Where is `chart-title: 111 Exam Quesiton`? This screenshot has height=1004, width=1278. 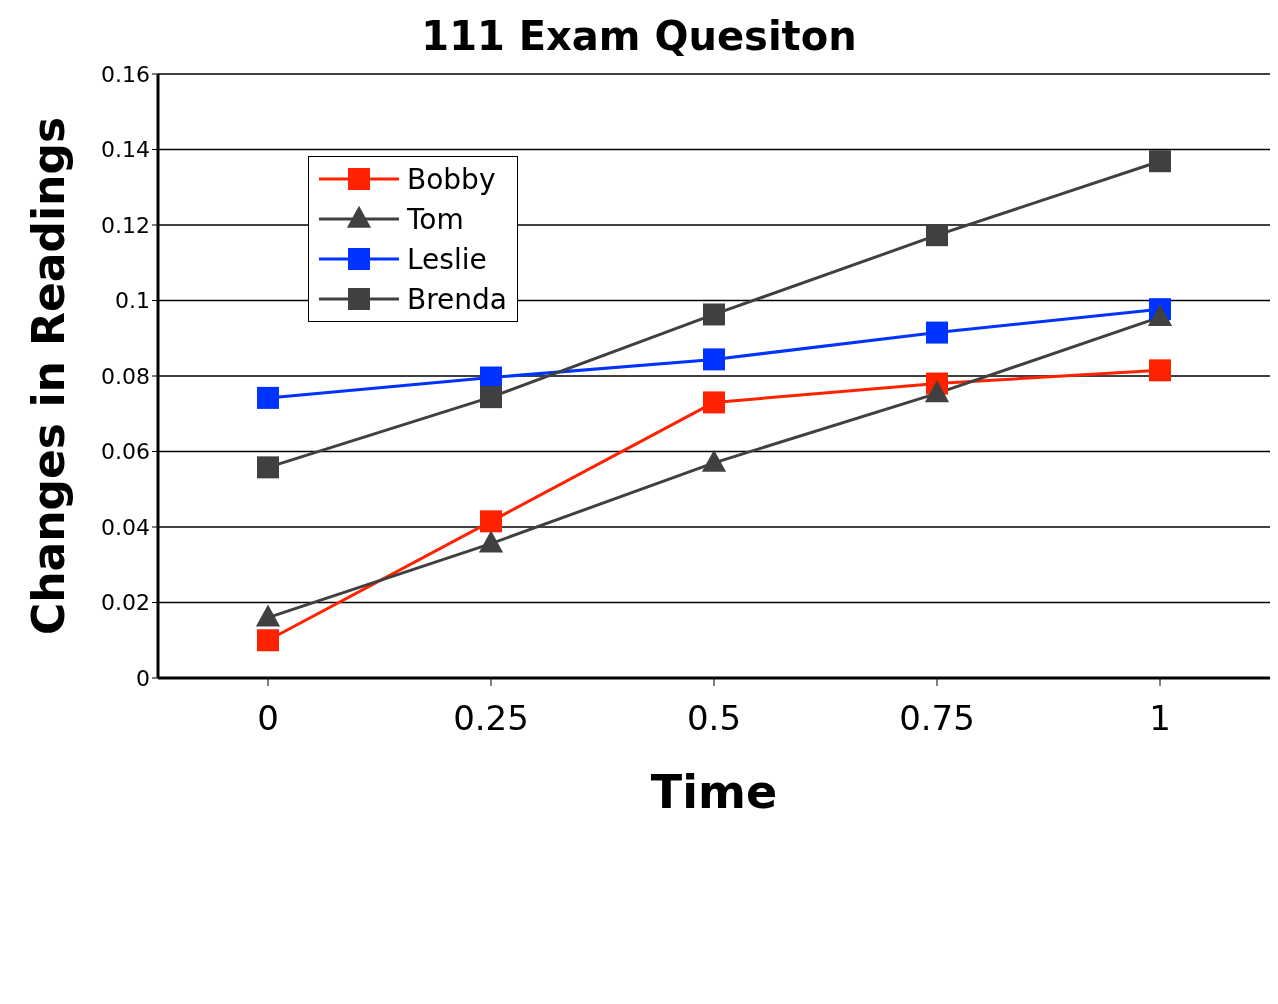
chart-title: 111 Exam Quesiton is located at coordinates (639, 36).